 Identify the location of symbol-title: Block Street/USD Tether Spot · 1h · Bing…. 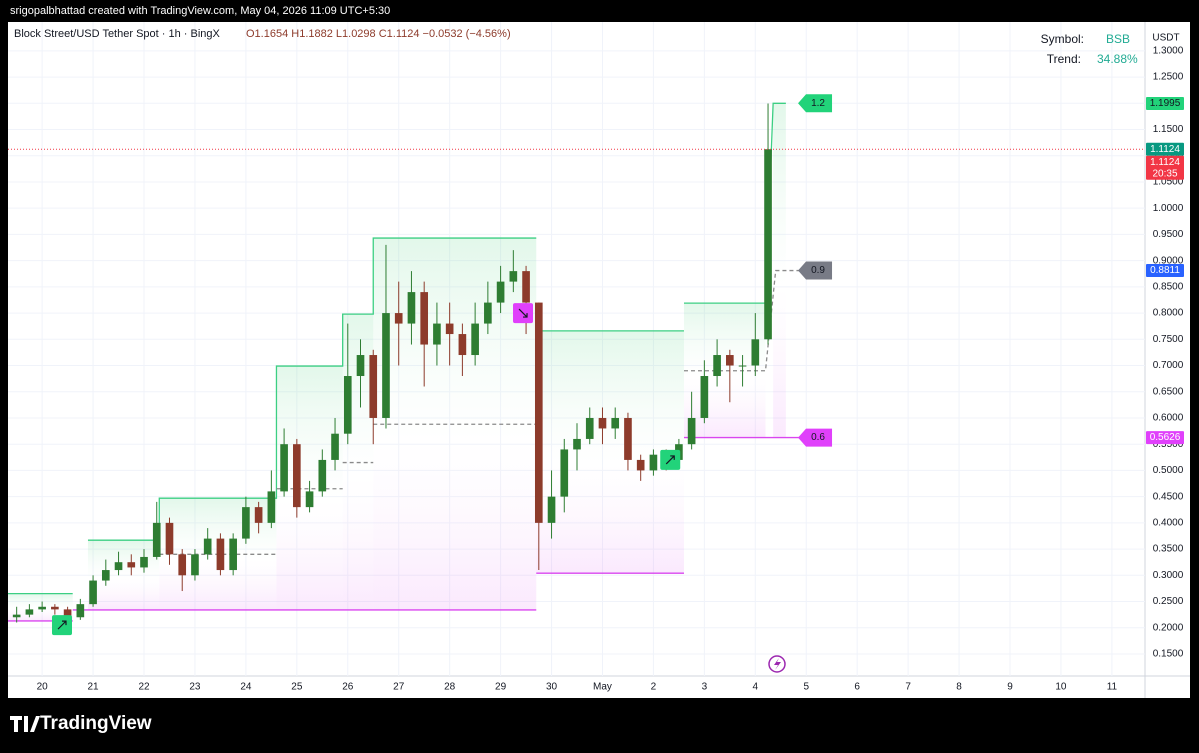
(117, 34).